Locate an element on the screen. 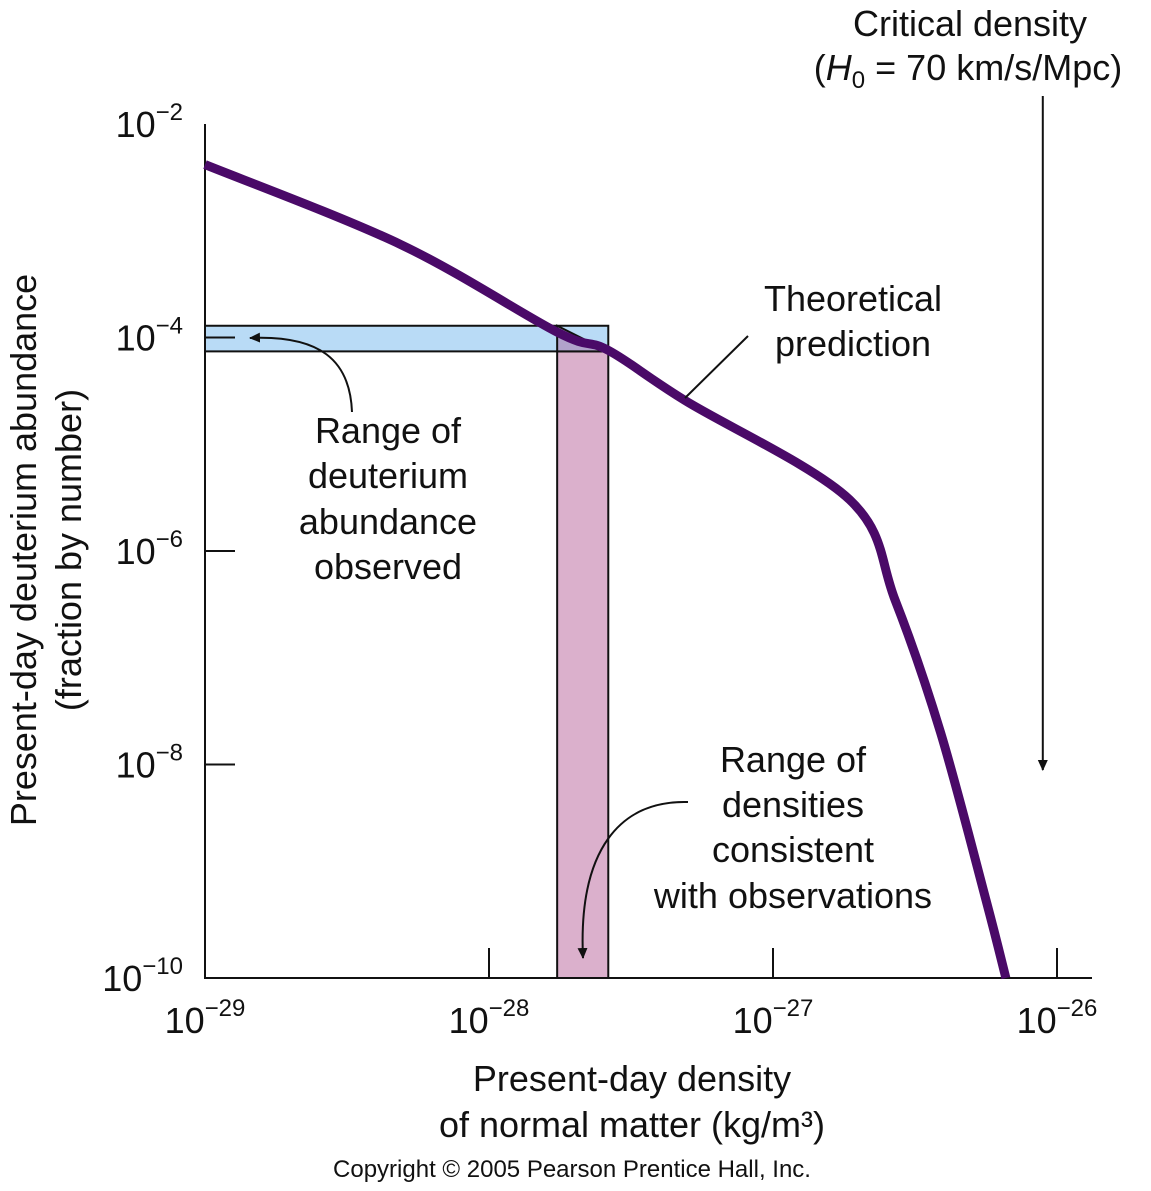  density-range-label-1: Range of is located at coordinates (793, 759).